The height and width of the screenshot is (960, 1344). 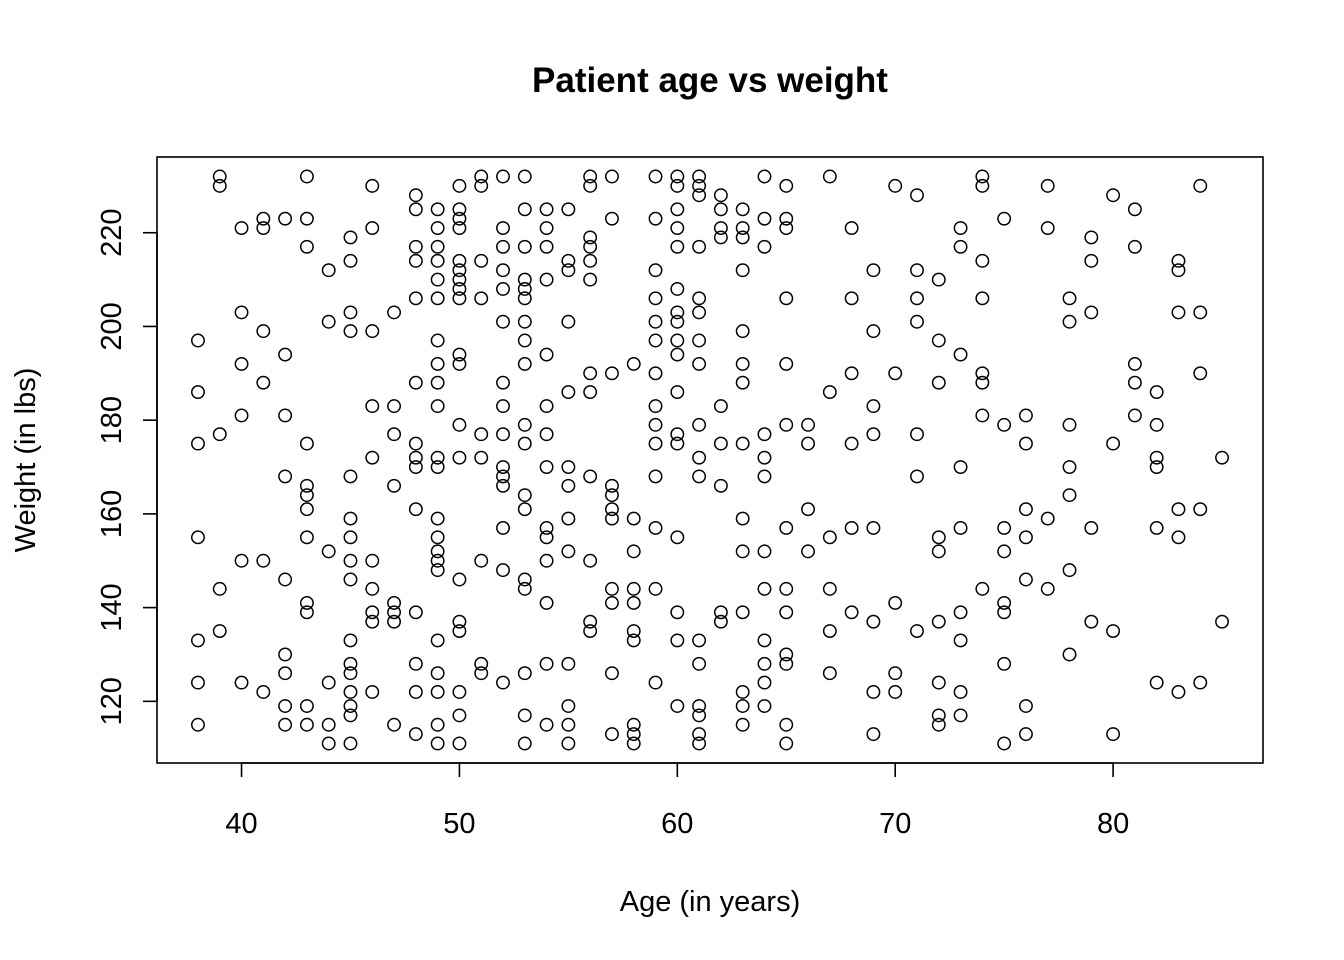 What do you see at coordinates (127, 467) in the screenshot?
I see `y-axis: 120 140 160 180 200 220` at bounding box center [127, 467].